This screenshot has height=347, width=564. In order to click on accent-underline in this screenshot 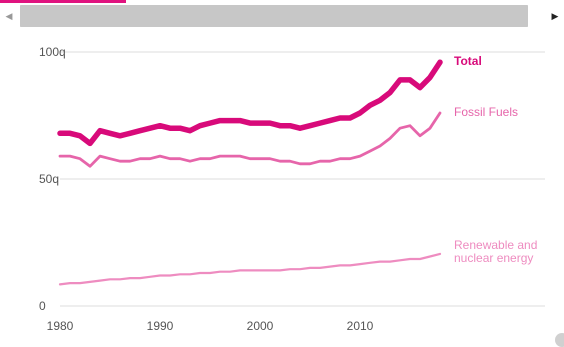, I will do `click(63, 1)`.